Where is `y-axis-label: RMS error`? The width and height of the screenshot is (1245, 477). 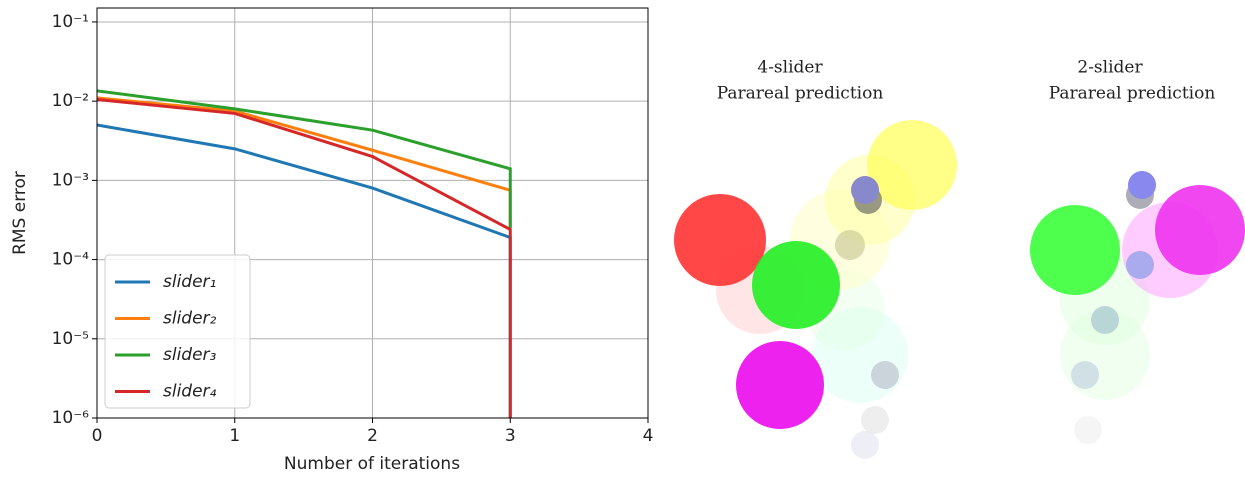
y-axis-label: RMS error is located at coordinates (20, 213).